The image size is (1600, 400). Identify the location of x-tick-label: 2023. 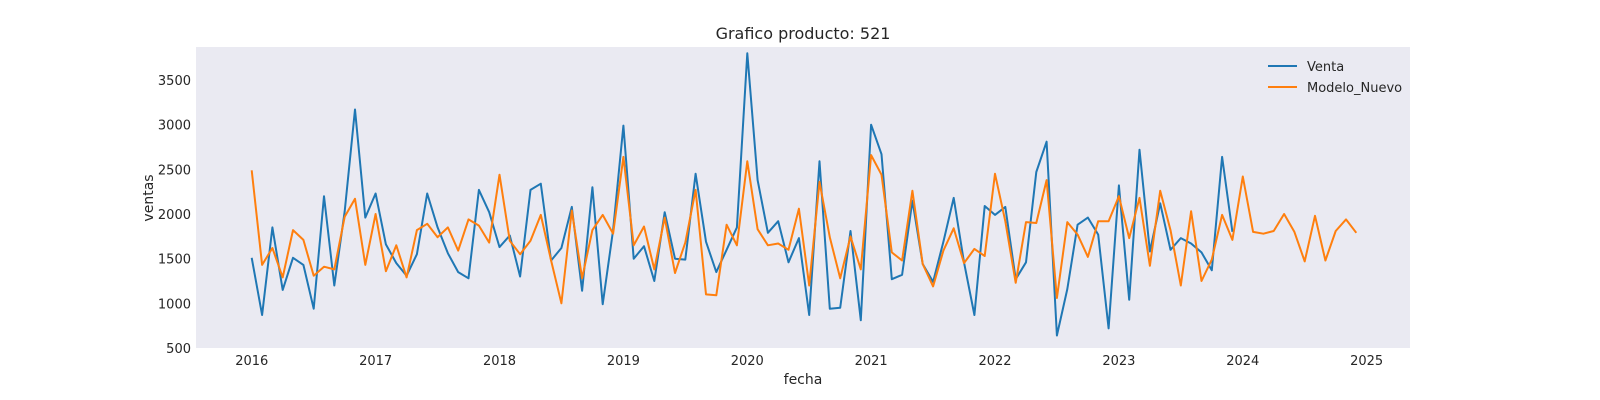
(1118, 361).